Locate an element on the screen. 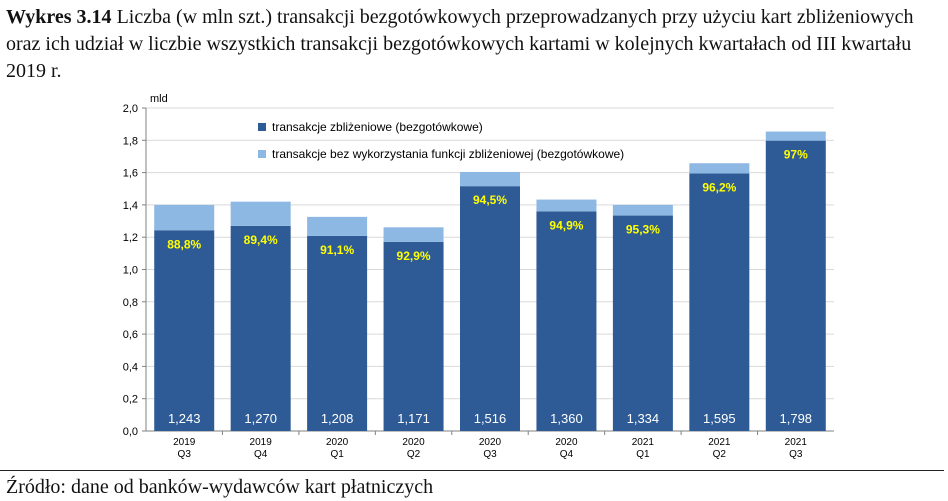 Image resolution: width=948 pixels, height=501 pixels. y-tick-label: 0,8 is located at coordinates (130, 303).